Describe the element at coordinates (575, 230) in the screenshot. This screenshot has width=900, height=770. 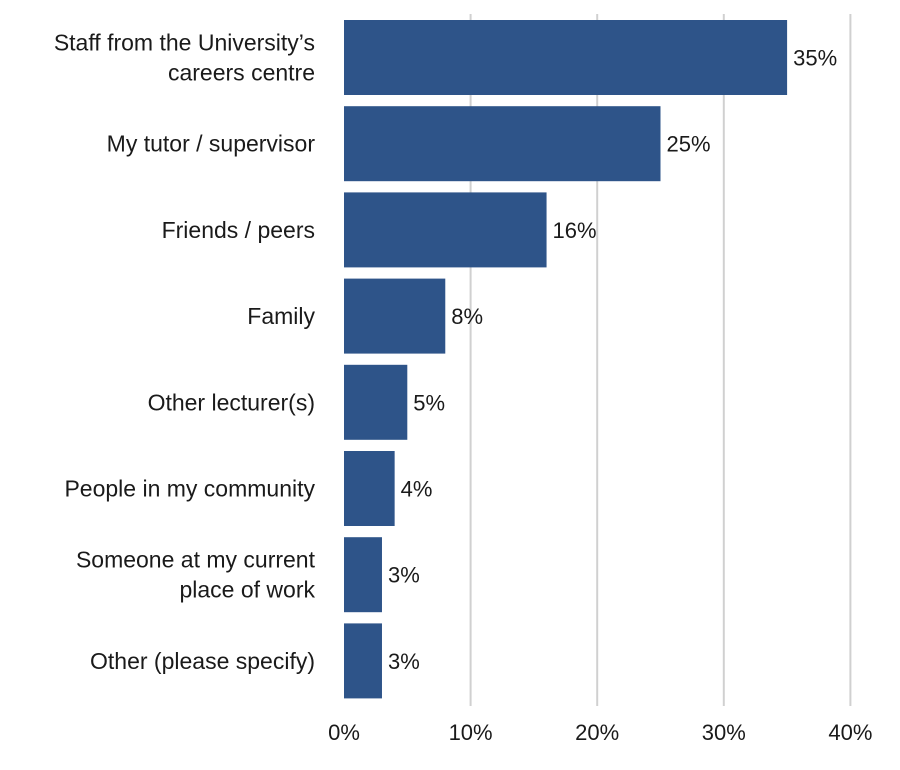
I see `data-label: 16%` at that location.